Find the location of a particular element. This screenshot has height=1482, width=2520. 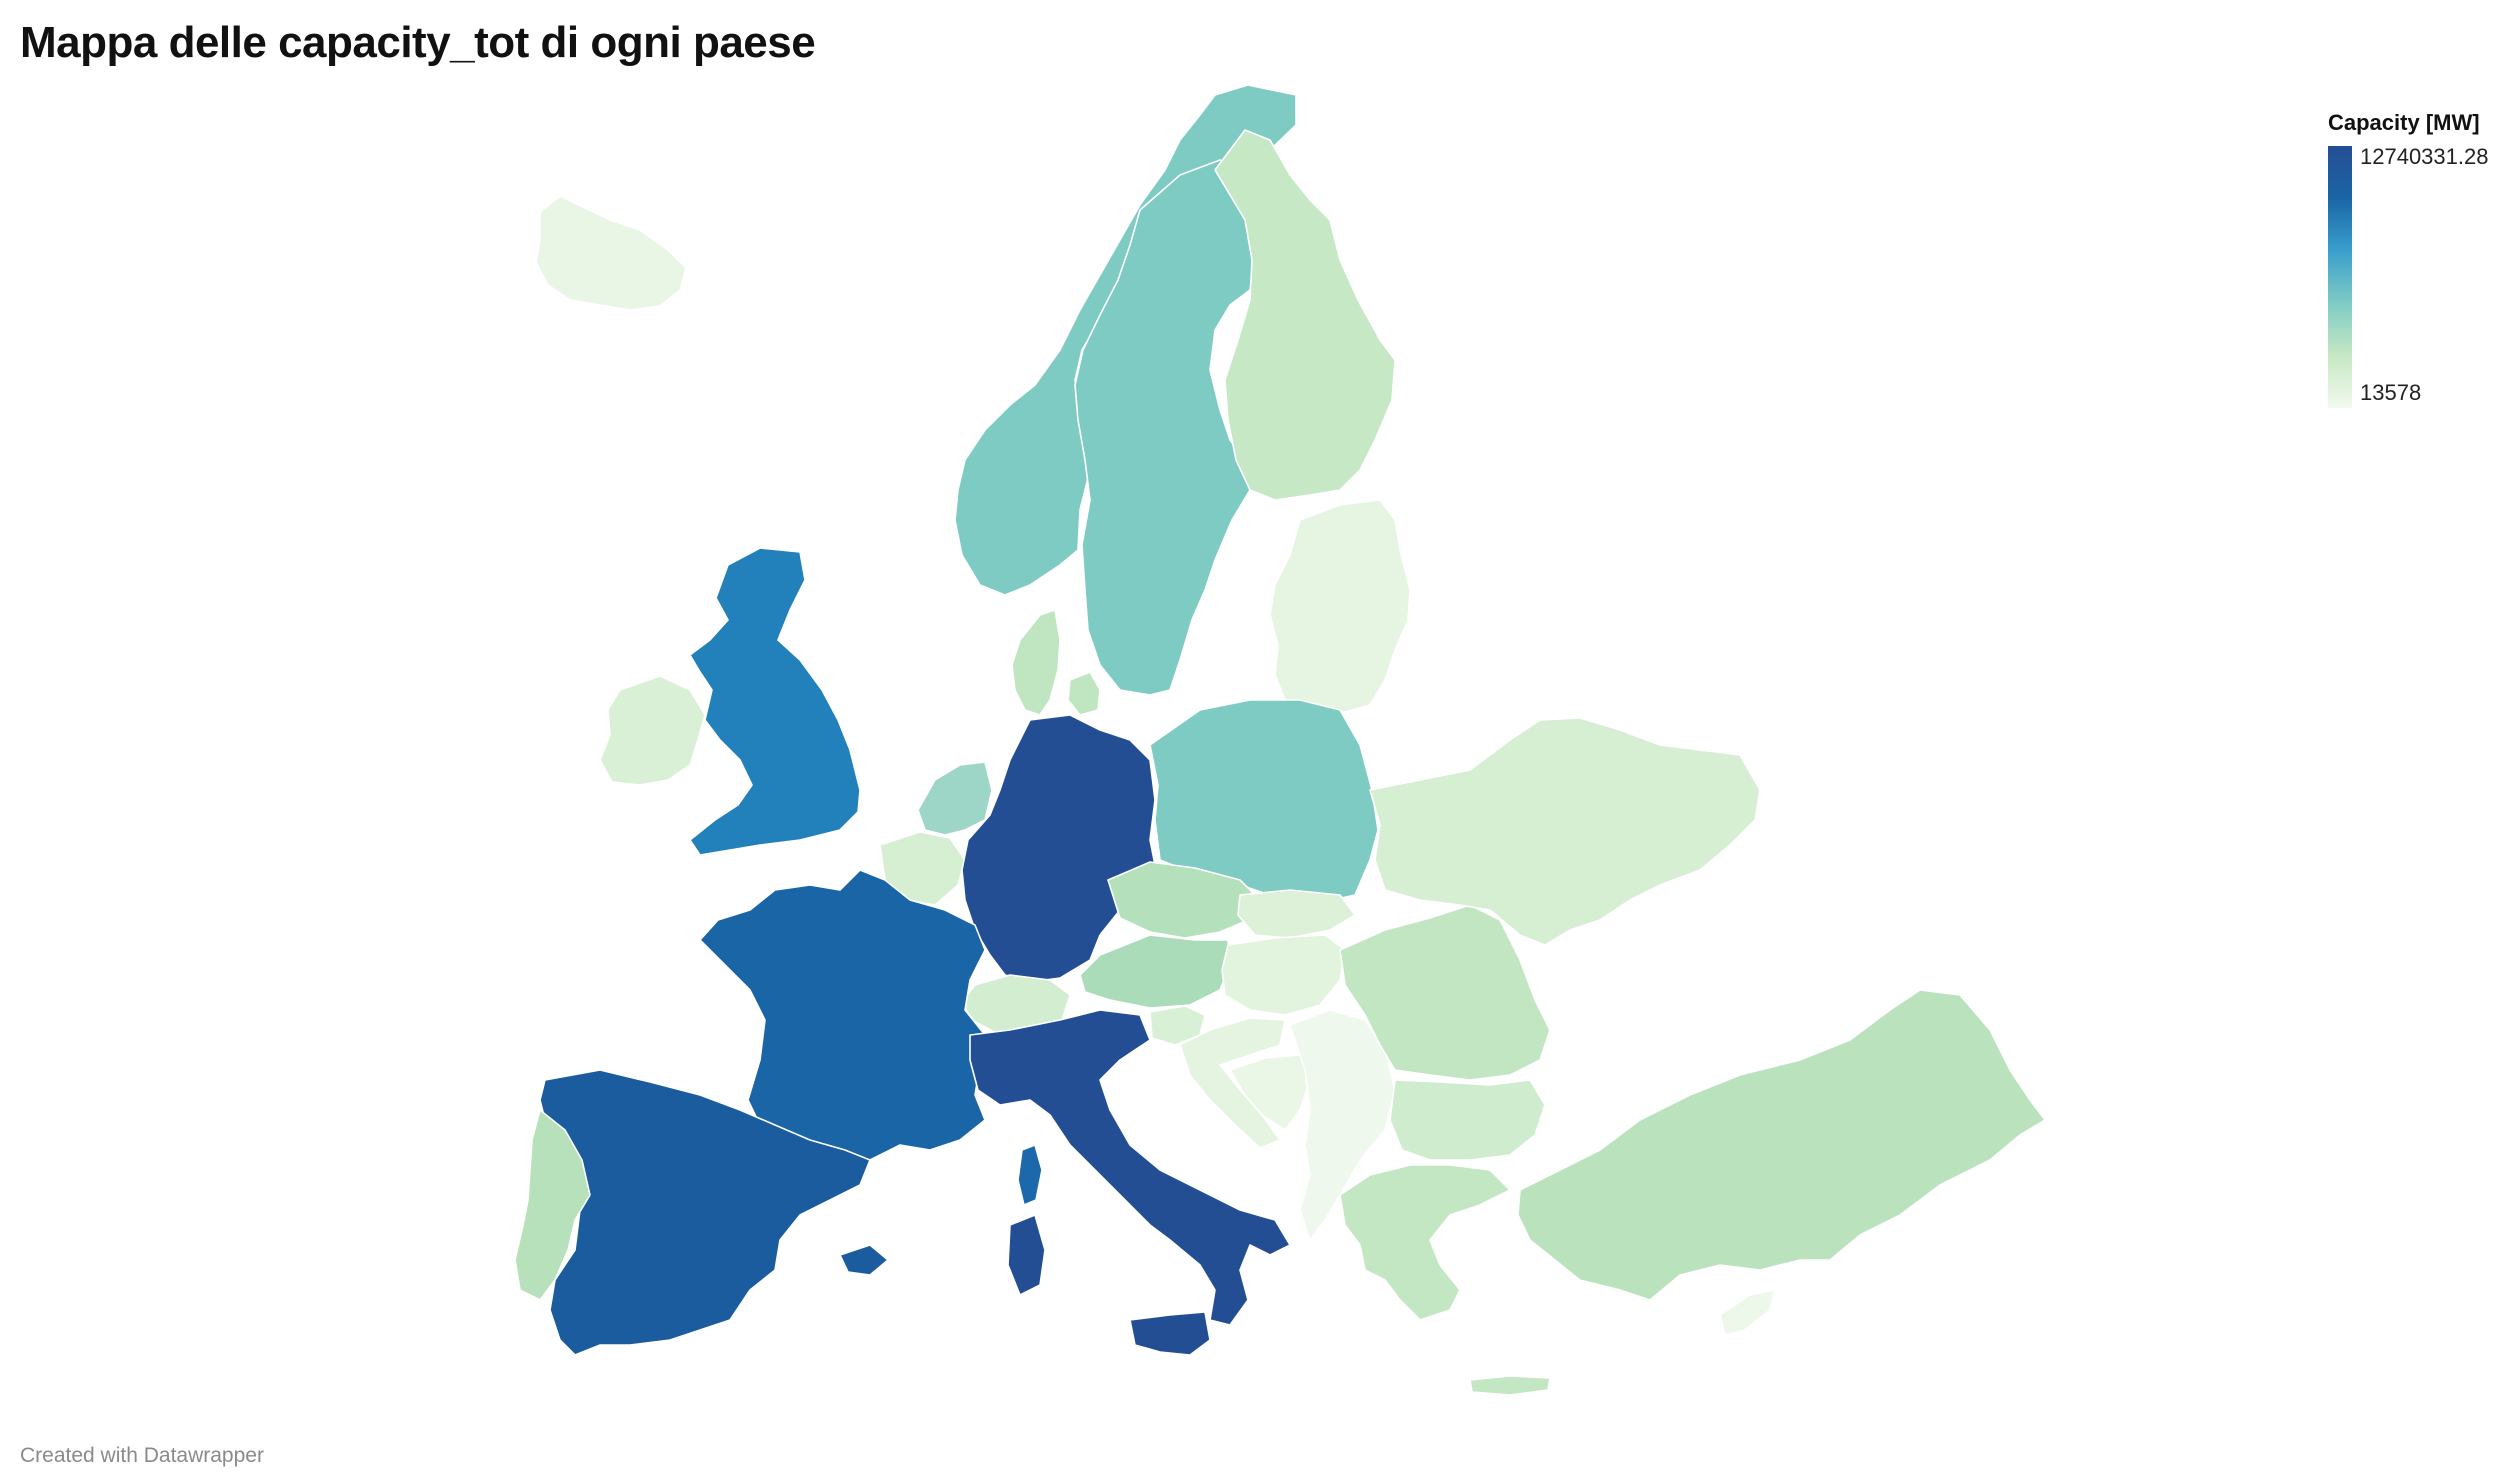

country-romania is located at coordinates (1445, 992).